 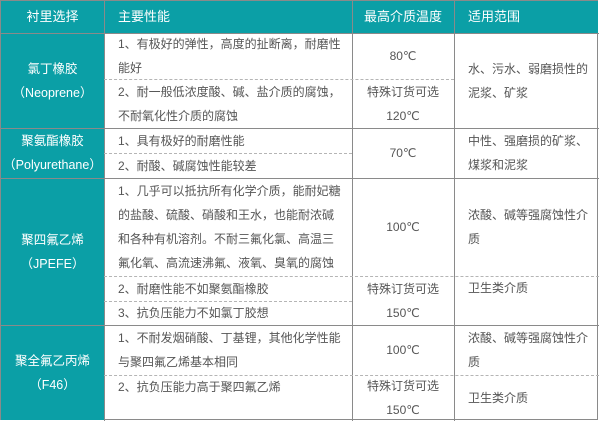 What do you see at coordinates (526, 80) in the screenshot?
I see `scope-cell: 水、污水、弱磨损性的 泥浆、矿浆` at bounding box center [526, 80].